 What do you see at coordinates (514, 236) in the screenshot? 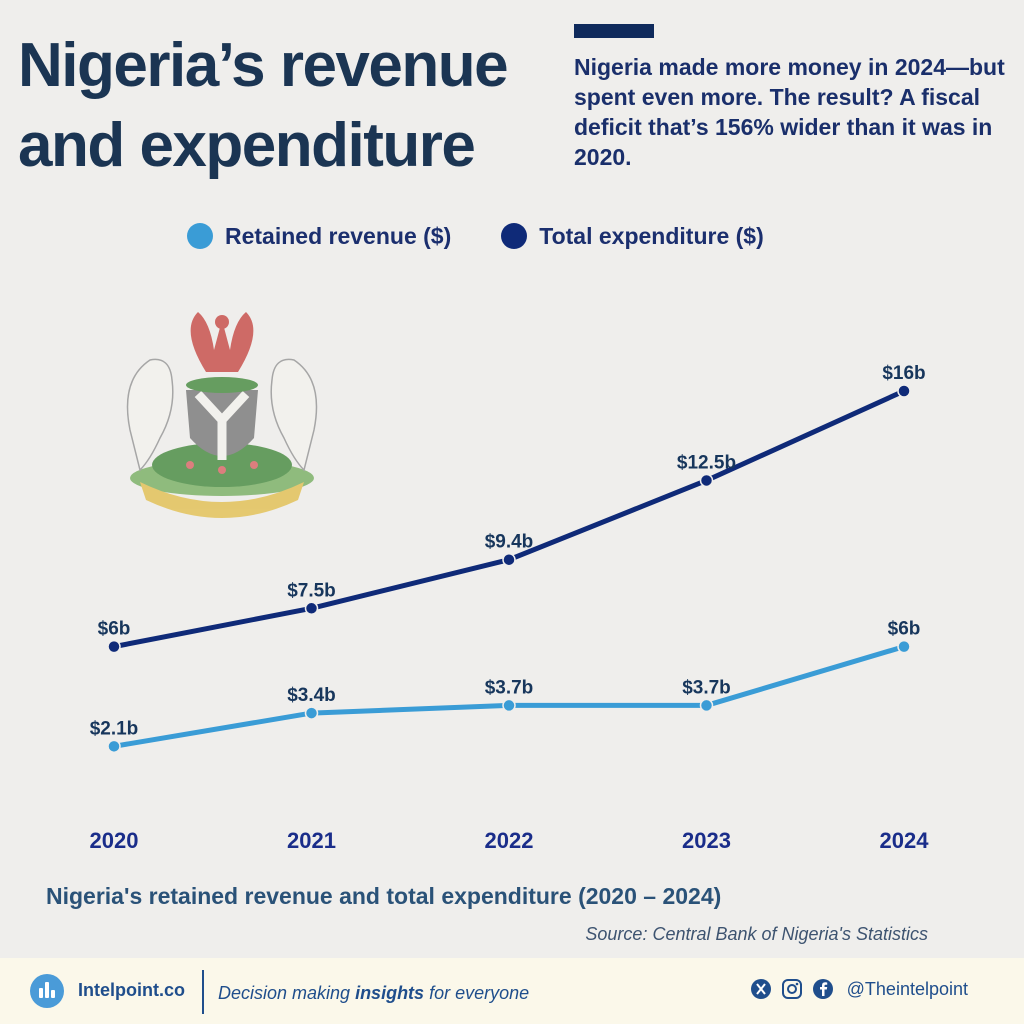
I see `legend-marker-expenditure` at bounding box center [514, 236].